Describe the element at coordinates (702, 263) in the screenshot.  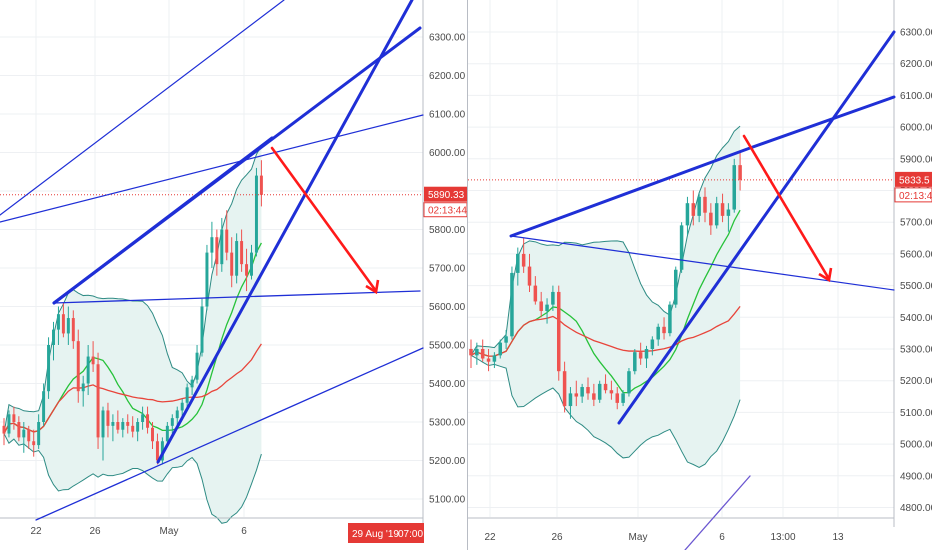
I see `trendline-thin-descending-right` at that location.